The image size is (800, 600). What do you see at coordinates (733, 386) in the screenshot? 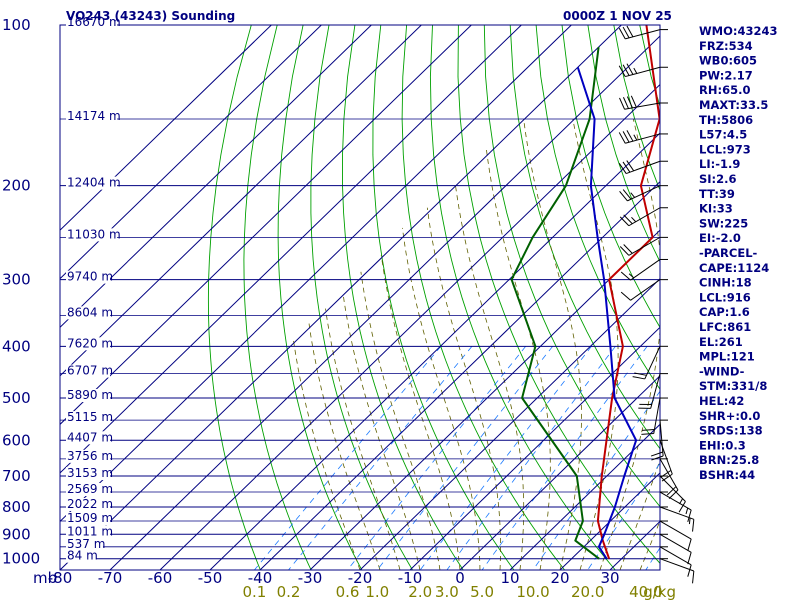
I see `index-entry: STM:331/8` at bounding box center [733, 386].